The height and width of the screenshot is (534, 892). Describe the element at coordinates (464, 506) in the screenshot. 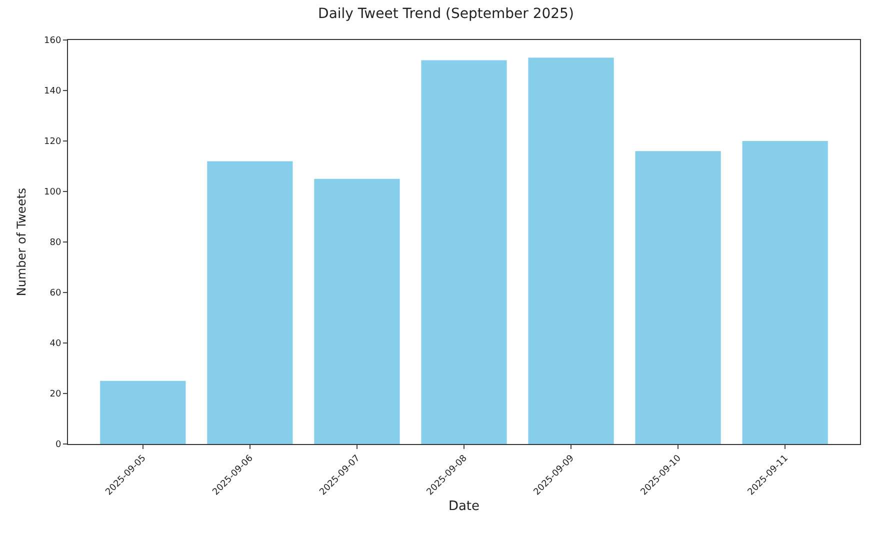

I see `x-axis-title: Date` at that location.